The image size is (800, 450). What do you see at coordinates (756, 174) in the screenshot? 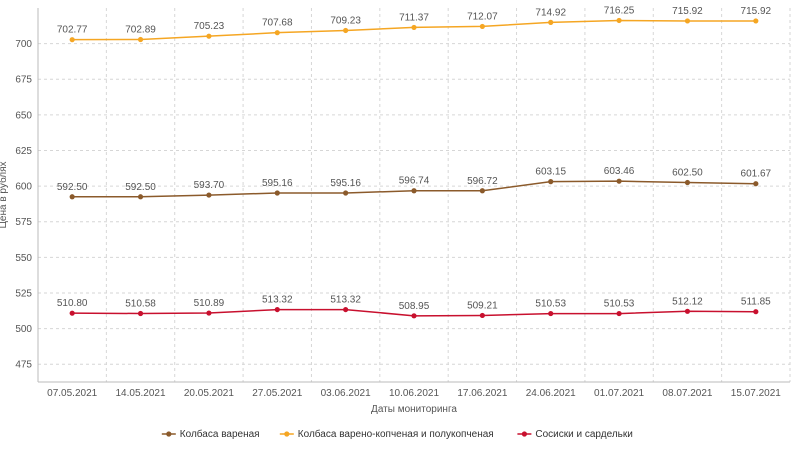
I see `data-label: 601.67` at bounding box center [756, 174].